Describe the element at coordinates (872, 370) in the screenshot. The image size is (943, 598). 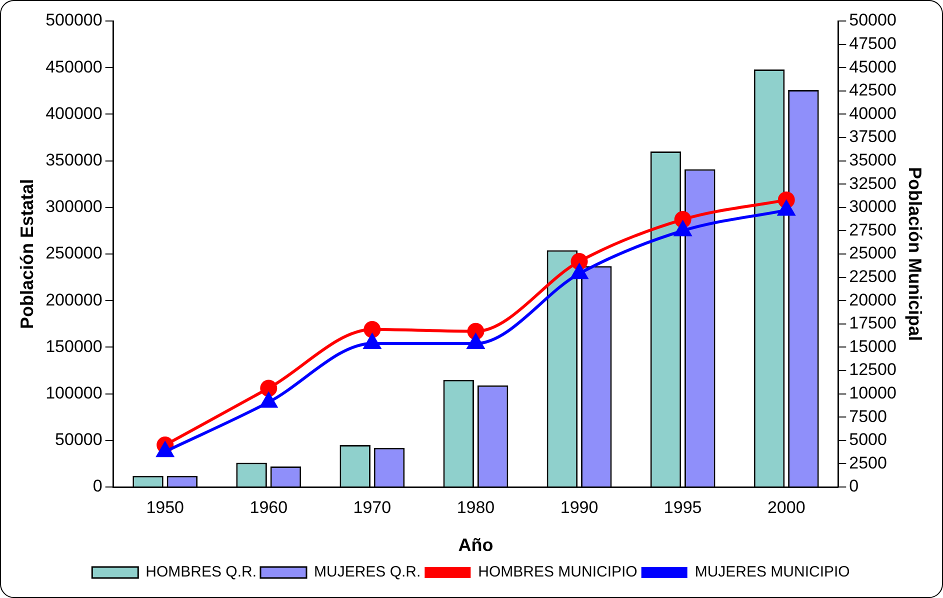
I see `y2-tick-label: 12500` at that location.